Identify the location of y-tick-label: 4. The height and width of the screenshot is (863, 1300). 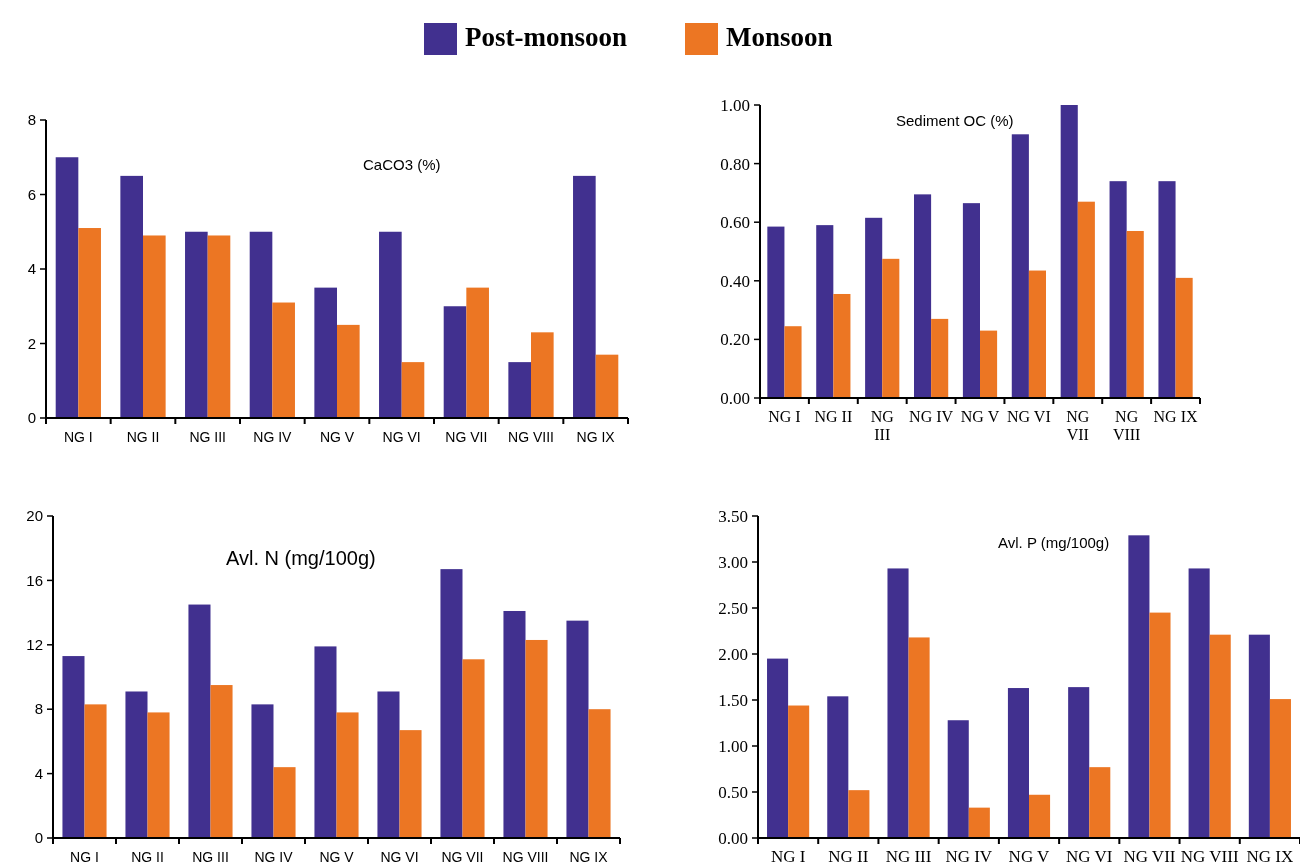
(38, 773).